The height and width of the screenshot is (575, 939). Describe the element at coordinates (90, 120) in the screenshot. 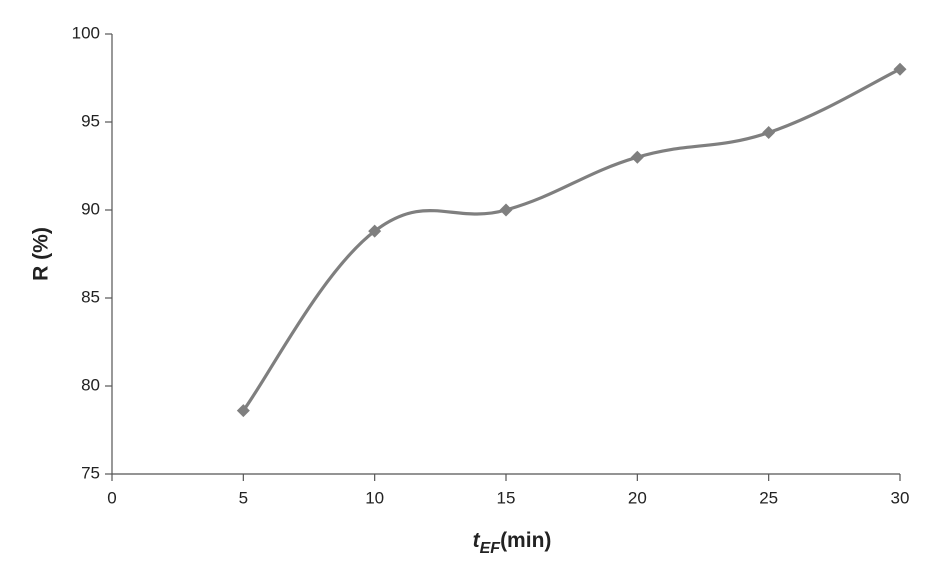

I see `y-tick-label: 95` at that location.